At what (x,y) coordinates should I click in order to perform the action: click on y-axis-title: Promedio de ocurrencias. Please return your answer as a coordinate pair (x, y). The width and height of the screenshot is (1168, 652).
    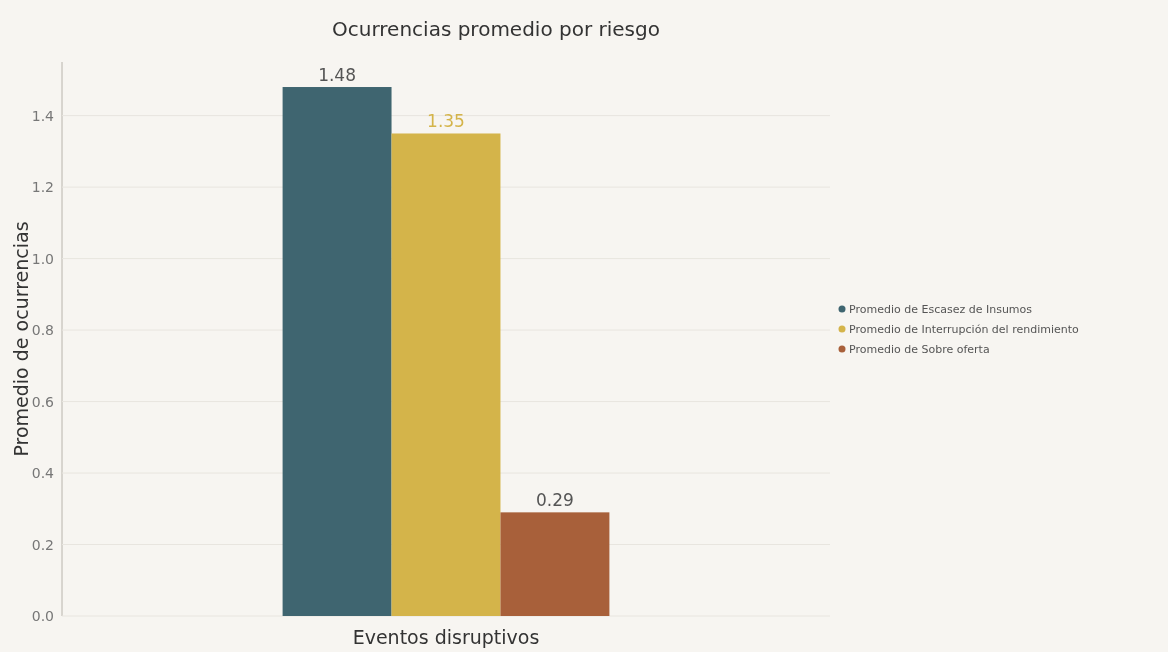
    Looking at the image, I should click on (21, 339).